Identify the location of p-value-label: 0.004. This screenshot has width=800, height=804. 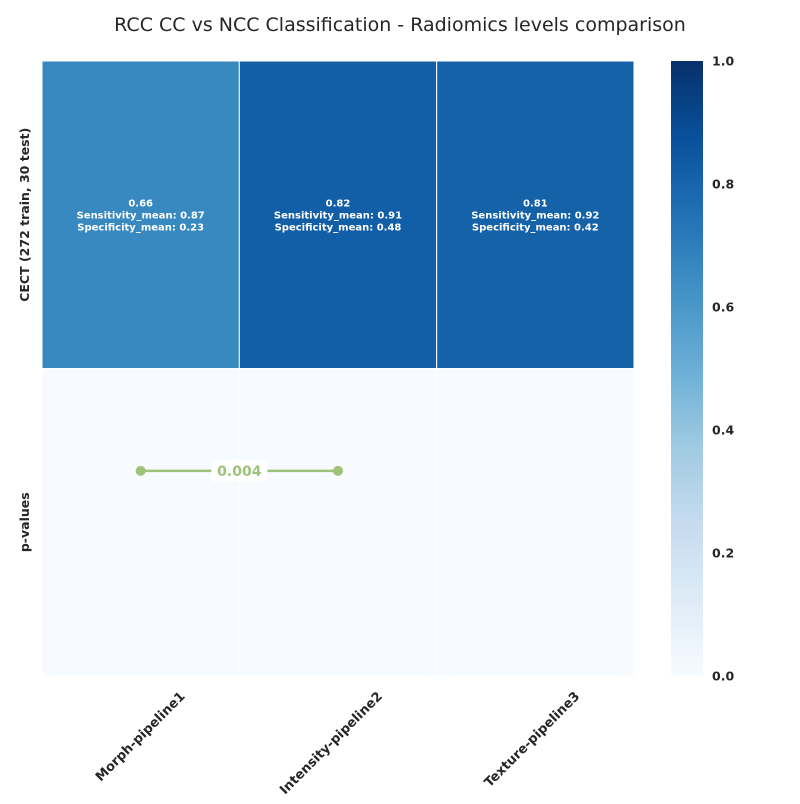
(239, 472).